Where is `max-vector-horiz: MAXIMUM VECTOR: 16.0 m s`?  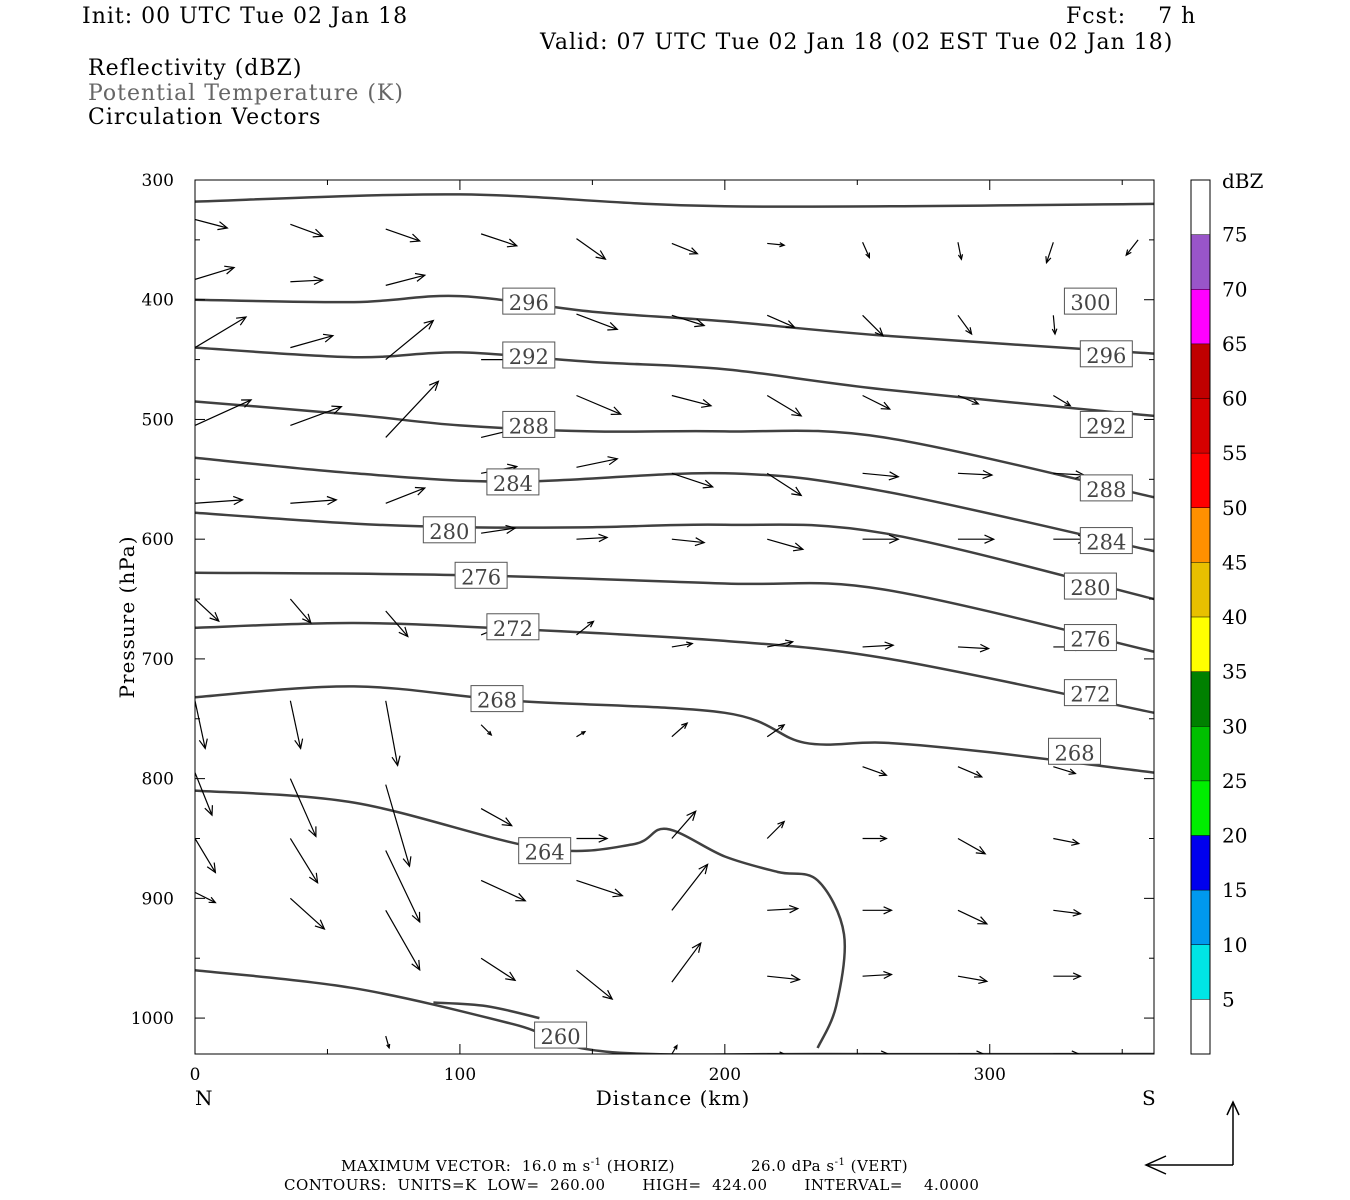 max-vector-horiz: MAXIMUM VECTOR: 16.0 m s is located at coordinates (466, 1166).